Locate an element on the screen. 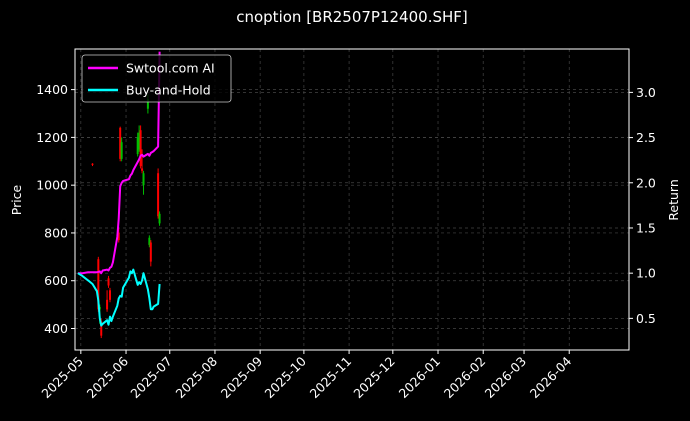  y-tick-label: 800 is located at coordinates (56, 232).